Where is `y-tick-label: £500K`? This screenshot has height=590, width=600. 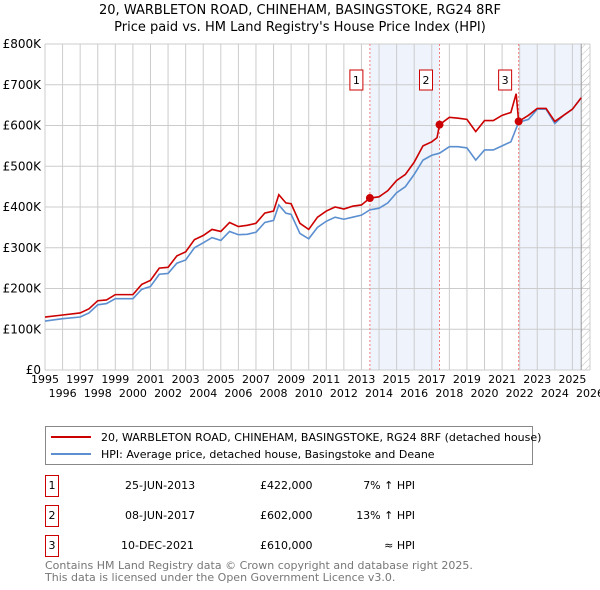 y-tick-label: £500K is located at coordinates (23, 166).